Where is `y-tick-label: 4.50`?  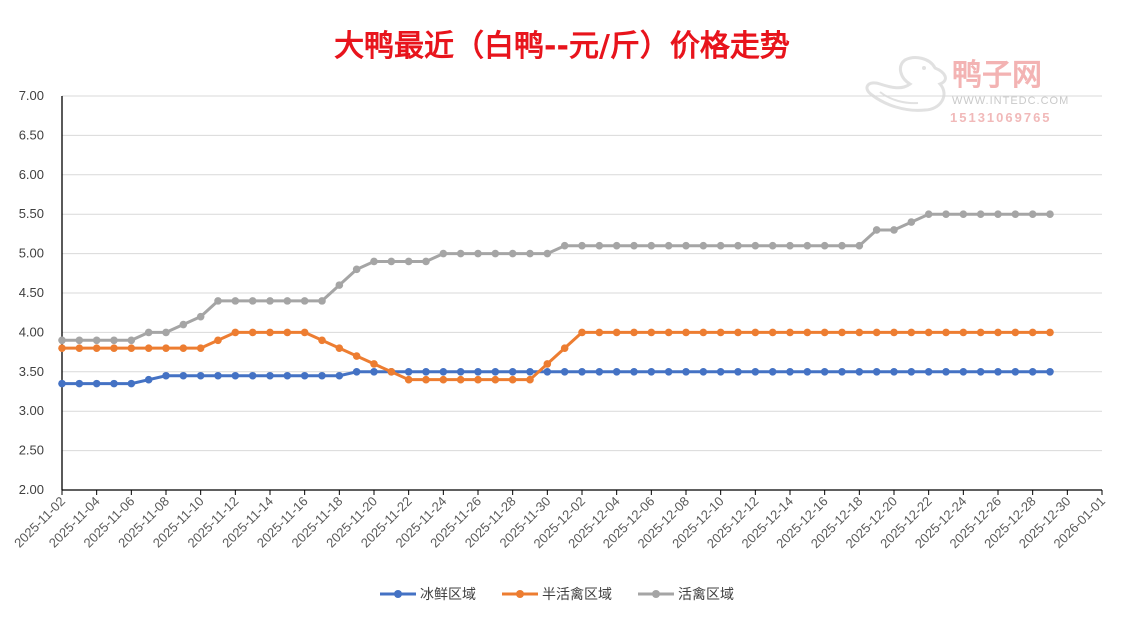
y-tick-label: 4.50 is located at coordinates (31, 292).